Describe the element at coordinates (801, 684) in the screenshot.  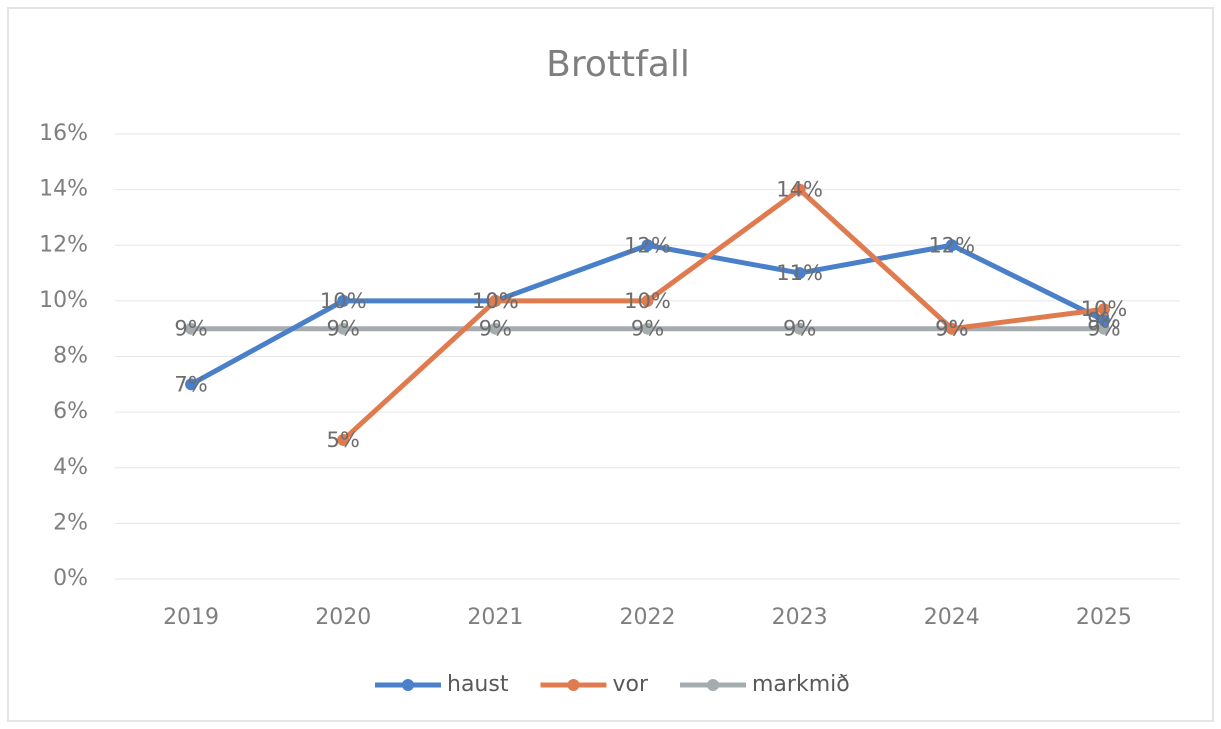
I see `legend-label: markmið` at that location.